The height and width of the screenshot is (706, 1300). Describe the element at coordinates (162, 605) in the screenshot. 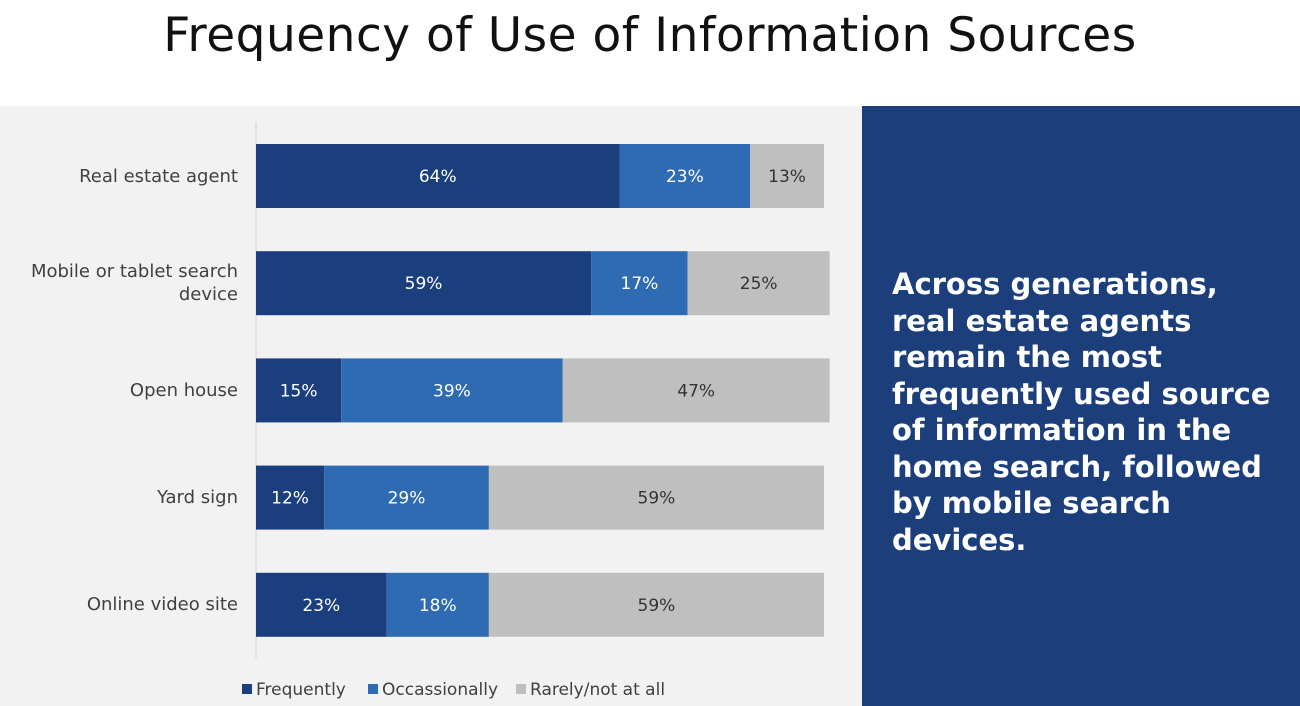

I see `category-label: Online video site` at that location.